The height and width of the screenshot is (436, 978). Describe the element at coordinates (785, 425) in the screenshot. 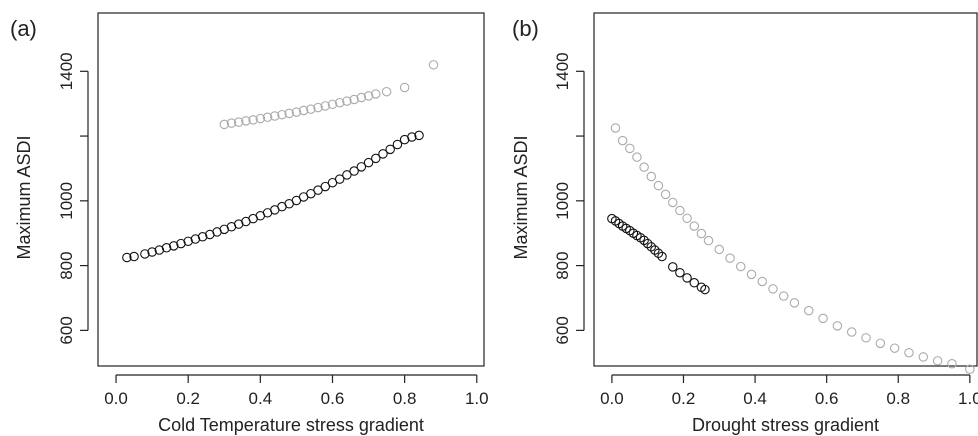

I see `x-axis-title: Drought stress gradient` at that location.